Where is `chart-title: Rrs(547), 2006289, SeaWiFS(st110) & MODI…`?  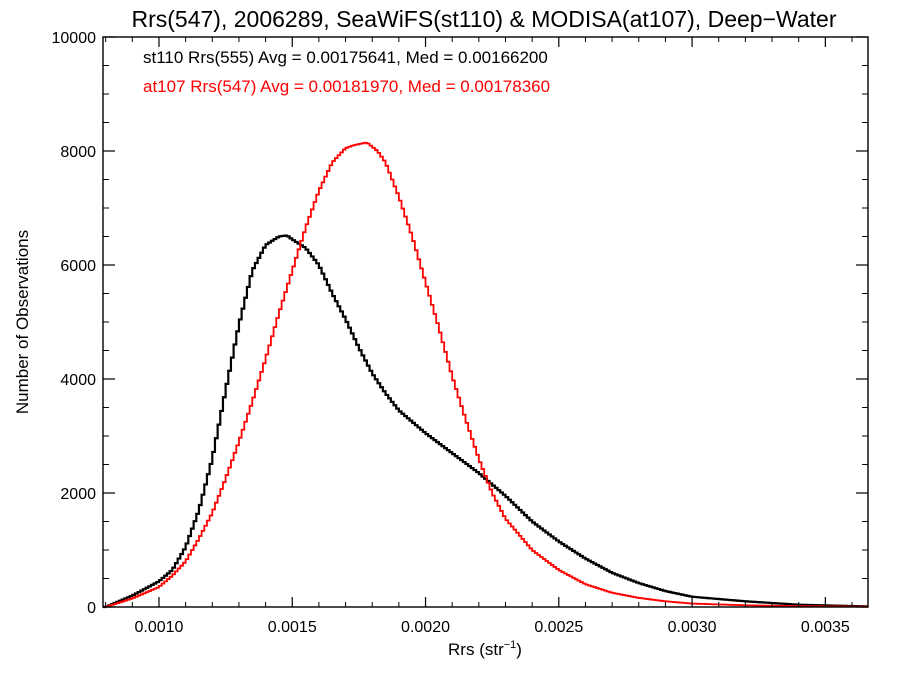
chart-title: Rrs(547), 2006289, SeaWiFS(st110) & MODI… is located at coordinates (484, 19).